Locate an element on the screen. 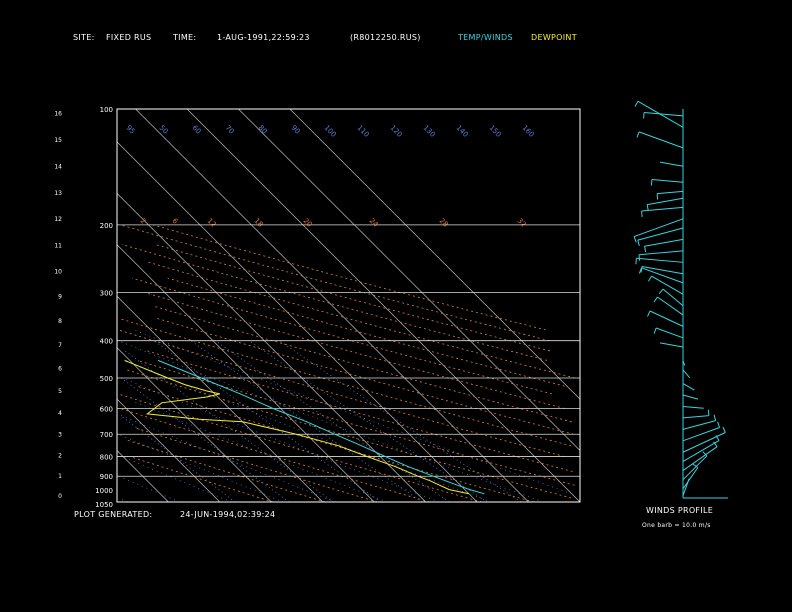  mixing-ratio-label: 60 is located at coordinates (197, 130).